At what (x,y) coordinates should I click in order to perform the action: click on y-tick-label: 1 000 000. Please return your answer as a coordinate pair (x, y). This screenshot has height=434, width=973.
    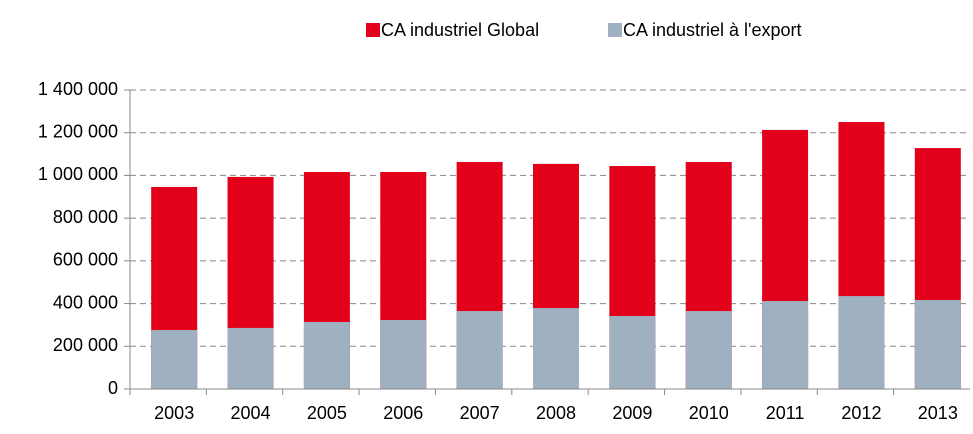
    Looking at the image, I should click on (78, 174).